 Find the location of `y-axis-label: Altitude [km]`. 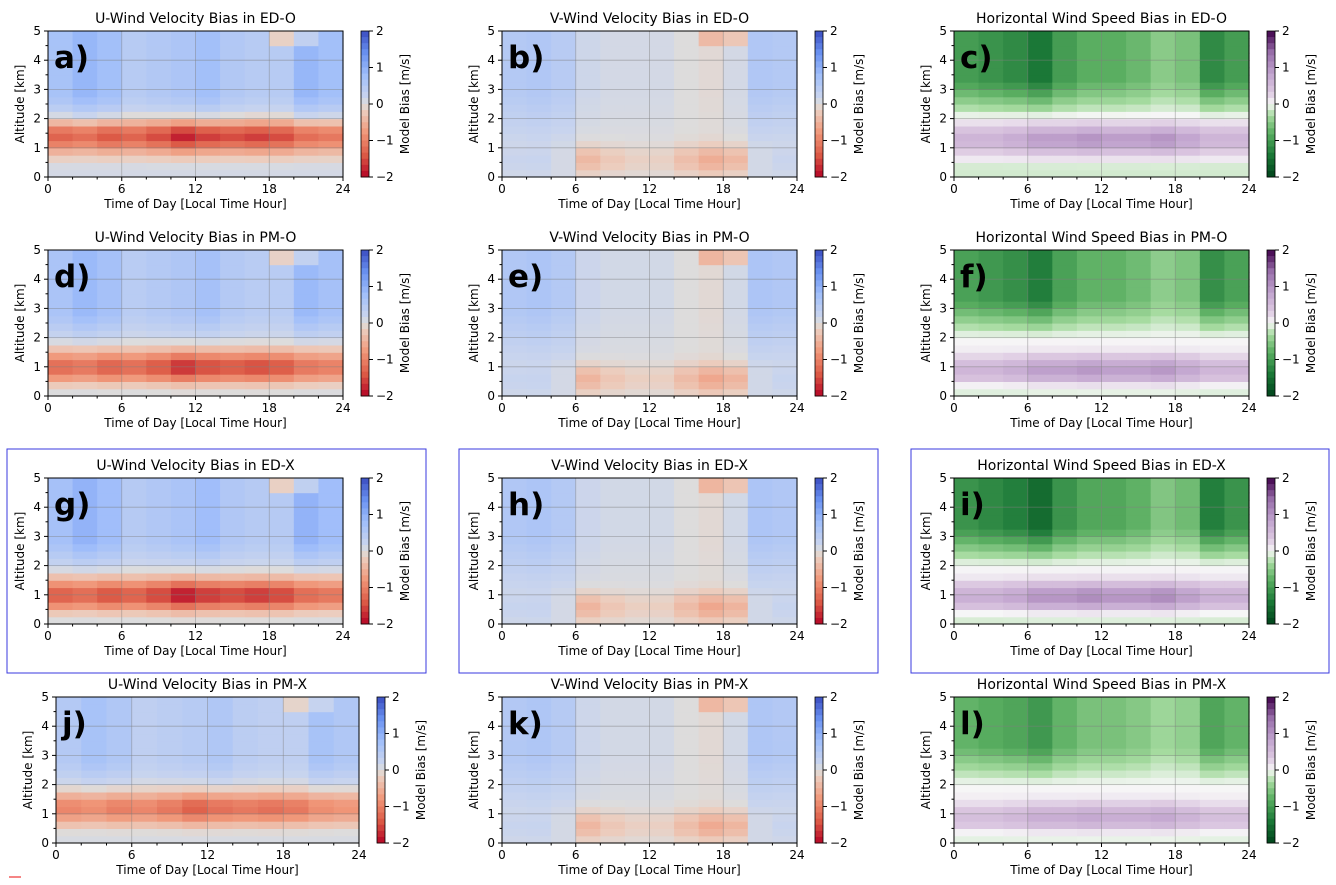

y-axis-label: Altitude [km] is located at coordinates (474, 104).